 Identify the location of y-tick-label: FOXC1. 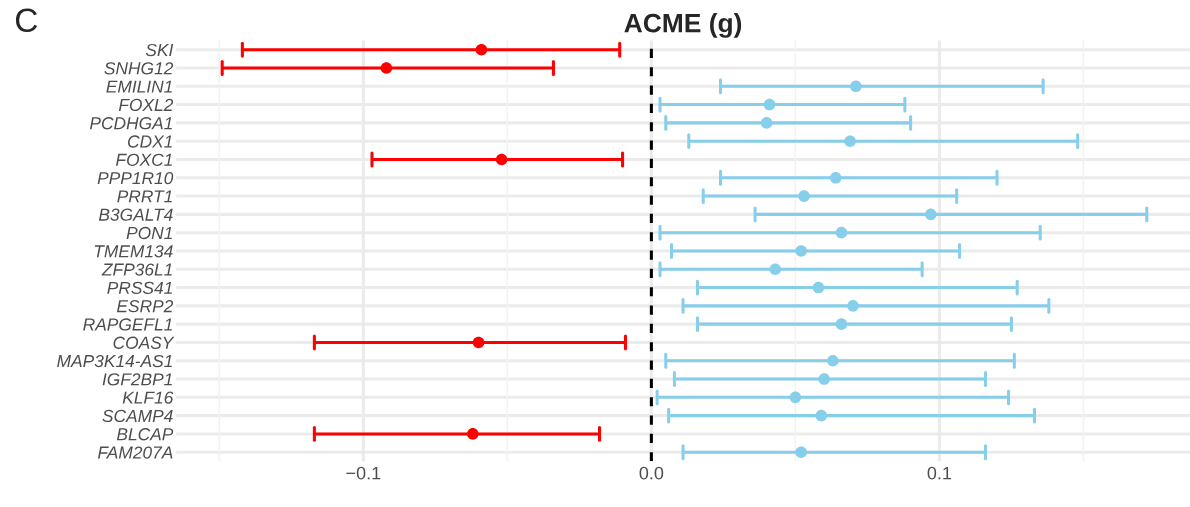
(144, 159).